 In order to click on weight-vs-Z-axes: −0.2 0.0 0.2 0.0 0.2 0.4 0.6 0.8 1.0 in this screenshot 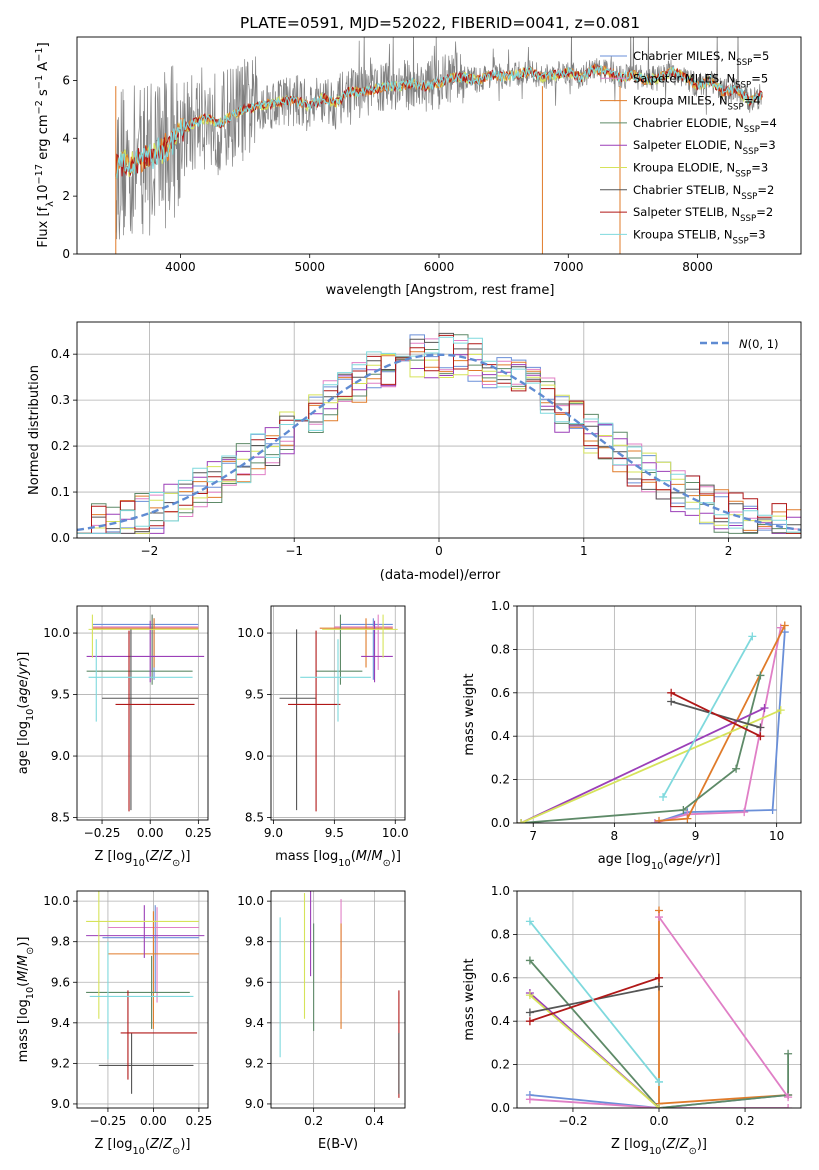, I will do `click(646, 1006)`.